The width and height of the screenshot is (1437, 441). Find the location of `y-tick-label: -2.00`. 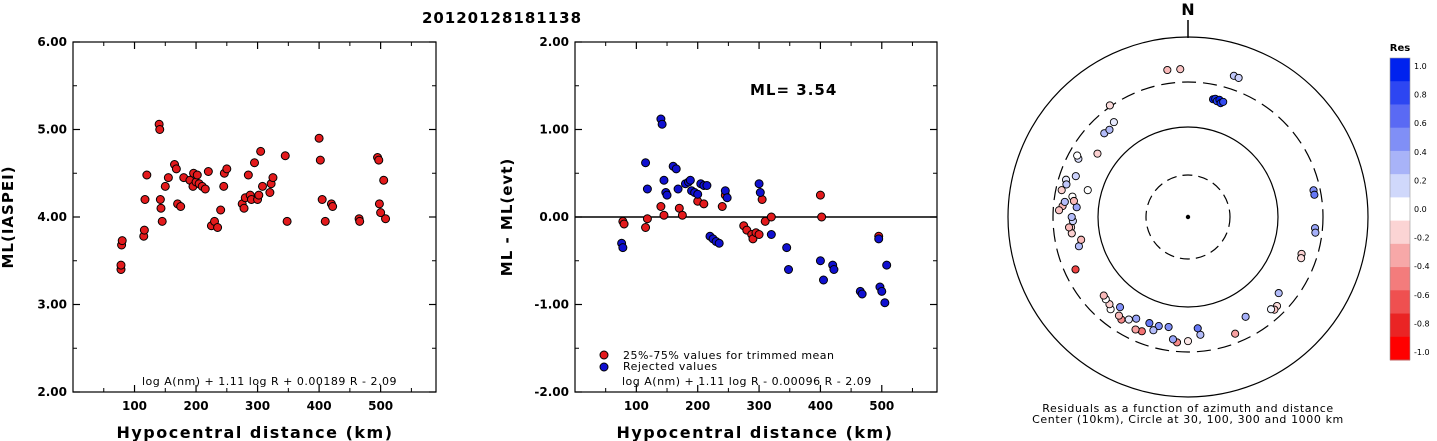

y-tick-label: -2.00 is located at coordinates (551, 392).